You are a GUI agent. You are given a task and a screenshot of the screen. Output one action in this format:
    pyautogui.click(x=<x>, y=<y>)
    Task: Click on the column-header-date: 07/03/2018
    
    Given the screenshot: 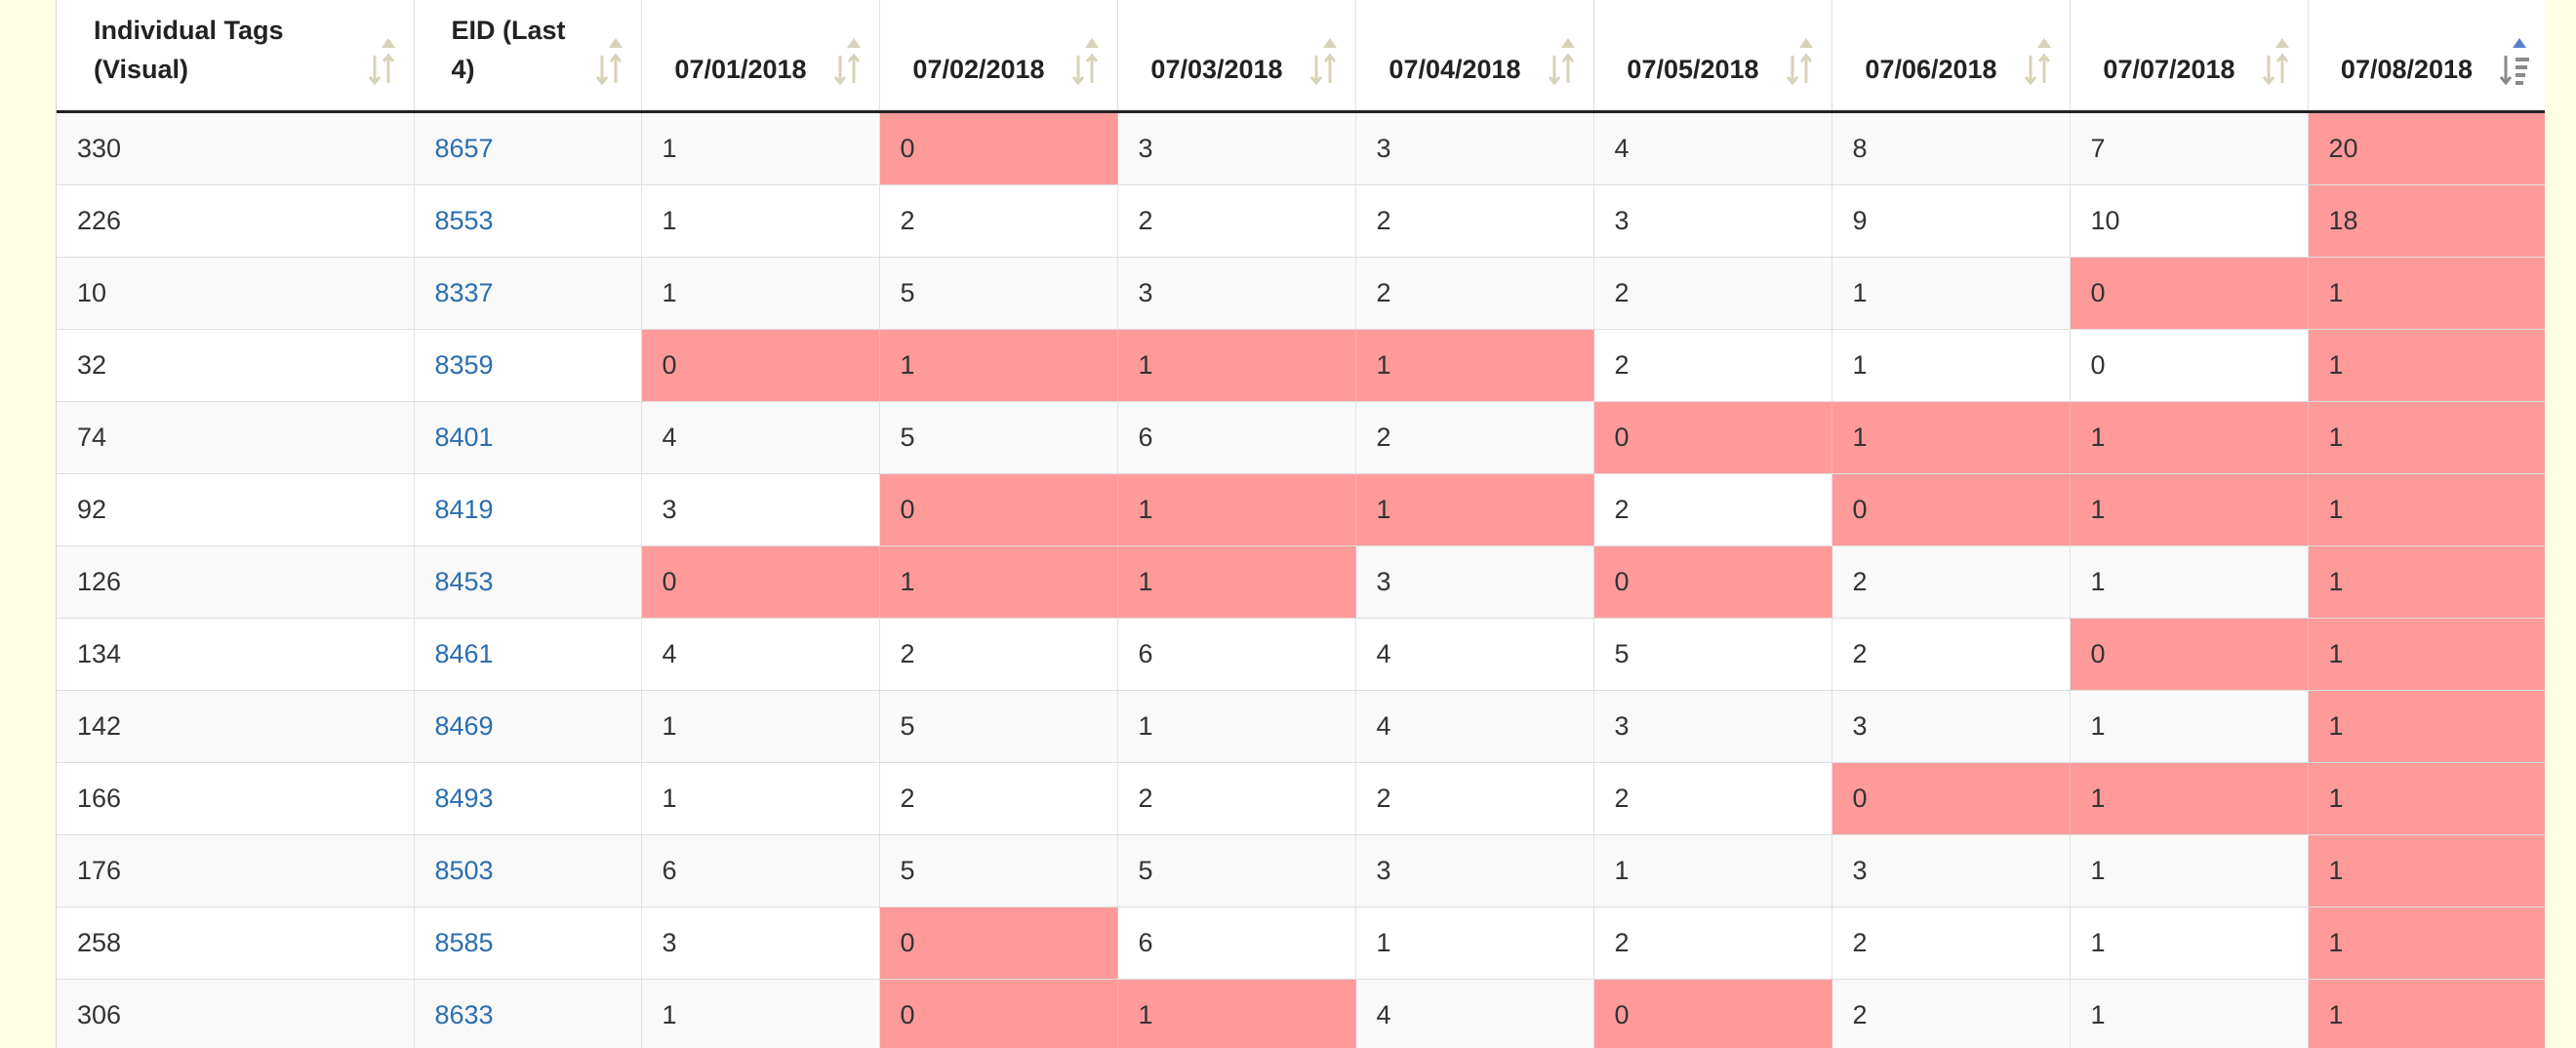 What is the action you would take?
    pyautogui.click(x=1236, y=56)
    